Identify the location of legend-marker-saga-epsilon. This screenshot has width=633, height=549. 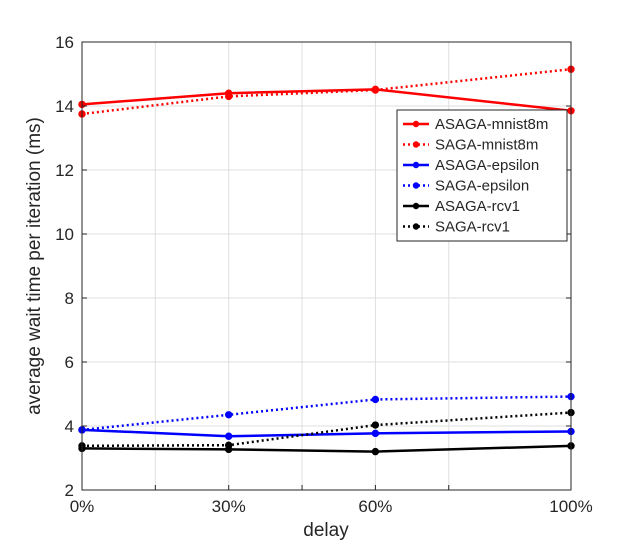
(416, 185).